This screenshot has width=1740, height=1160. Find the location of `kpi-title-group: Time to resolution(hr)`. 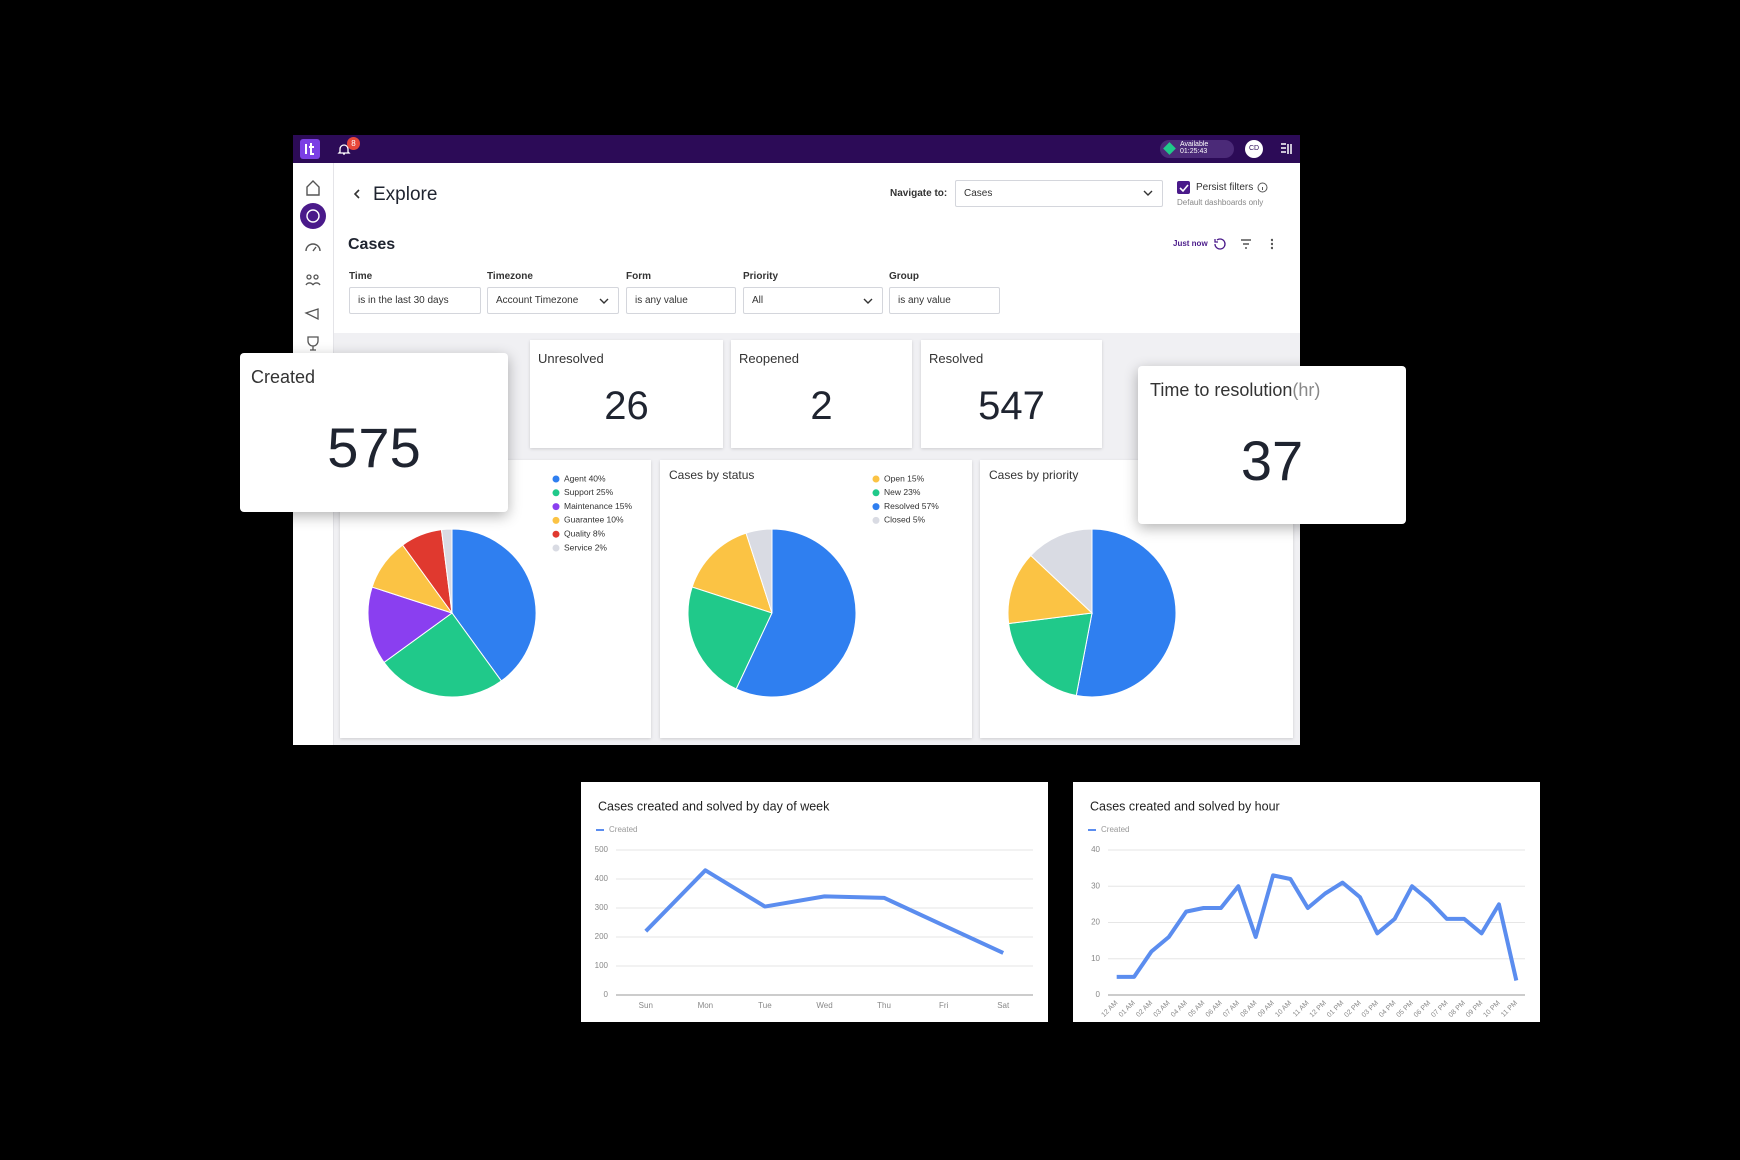

kpi-title-group: Time to resolution(hr) is located at coordinates (1235, 390).